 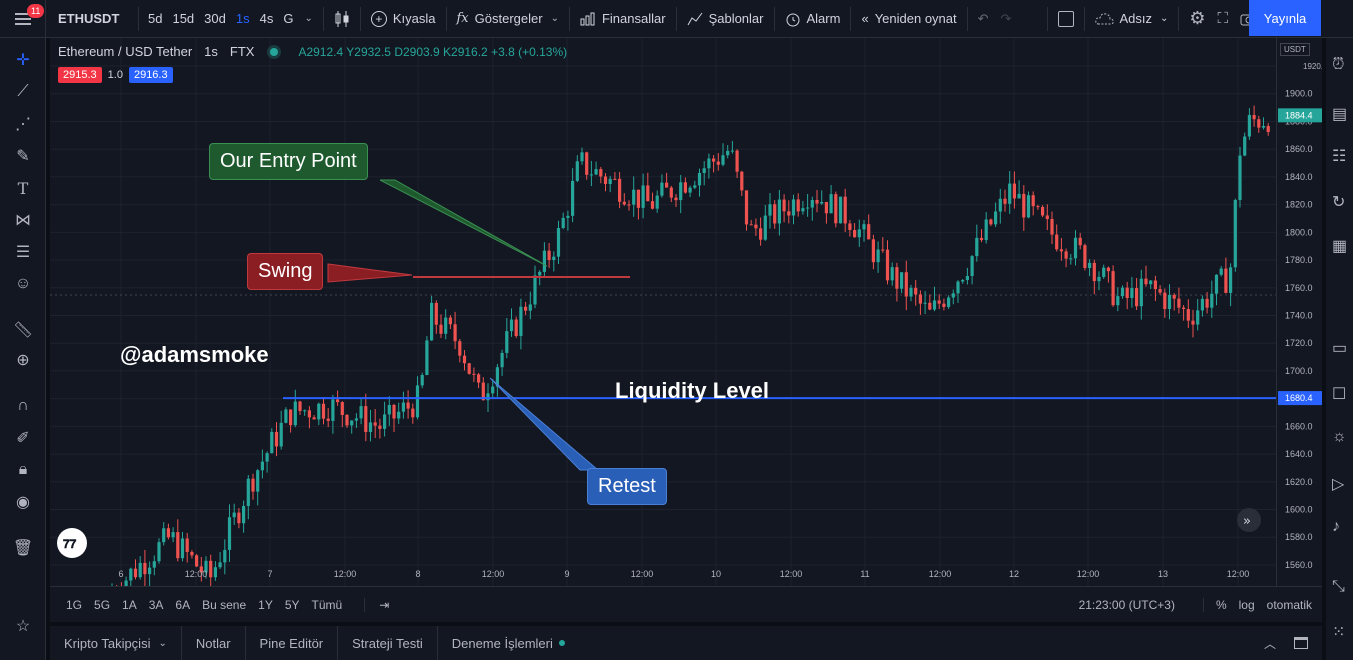 I want to click on zoom-in-icon: ⊕, so click(x=23, y=360).